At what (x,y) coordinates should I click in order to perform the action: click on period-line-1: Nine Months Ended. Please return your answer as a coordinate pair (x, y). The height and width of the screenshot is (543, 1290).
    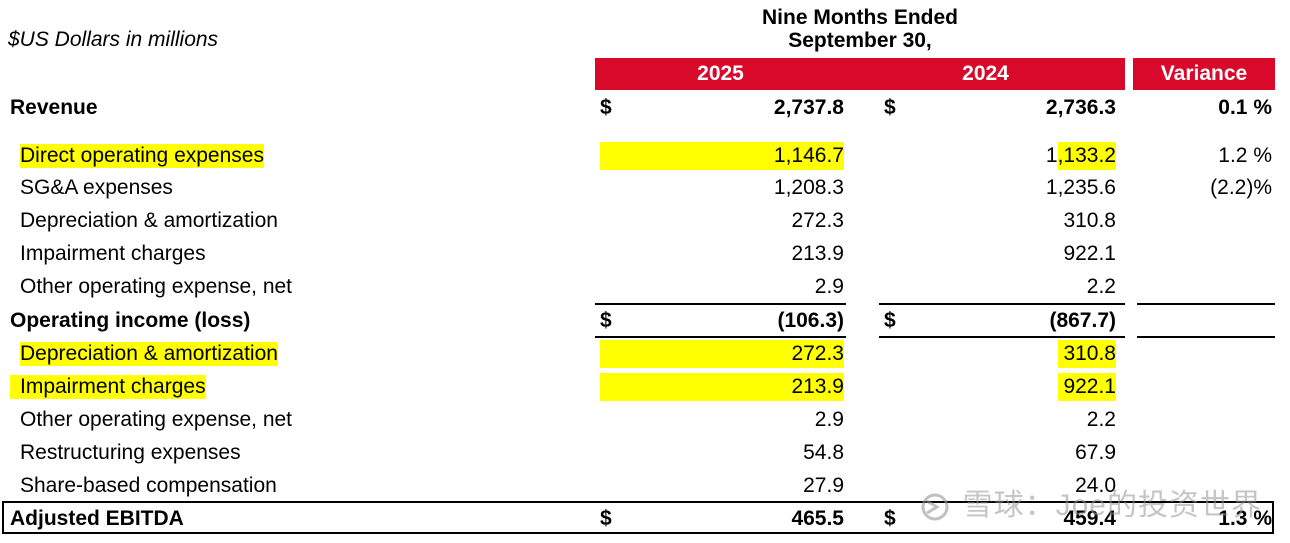
    Looking at the image, I should click on (860, 17).